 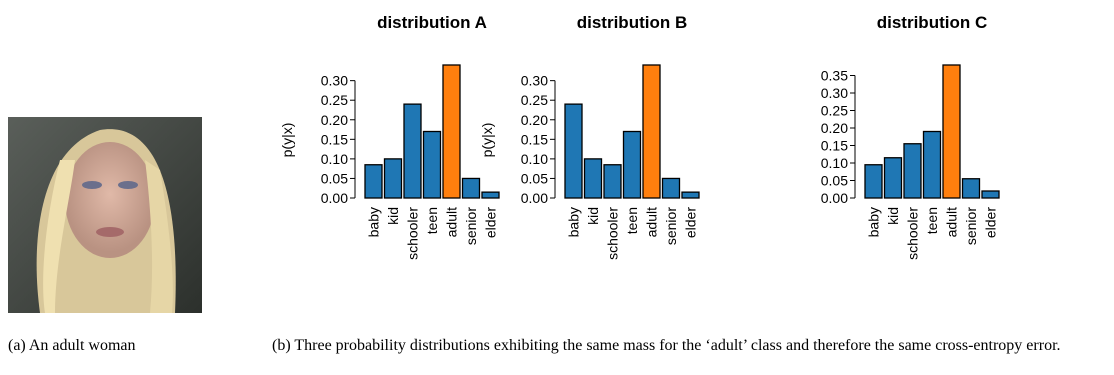 I want to click on photo, so click(x=105, y=215).